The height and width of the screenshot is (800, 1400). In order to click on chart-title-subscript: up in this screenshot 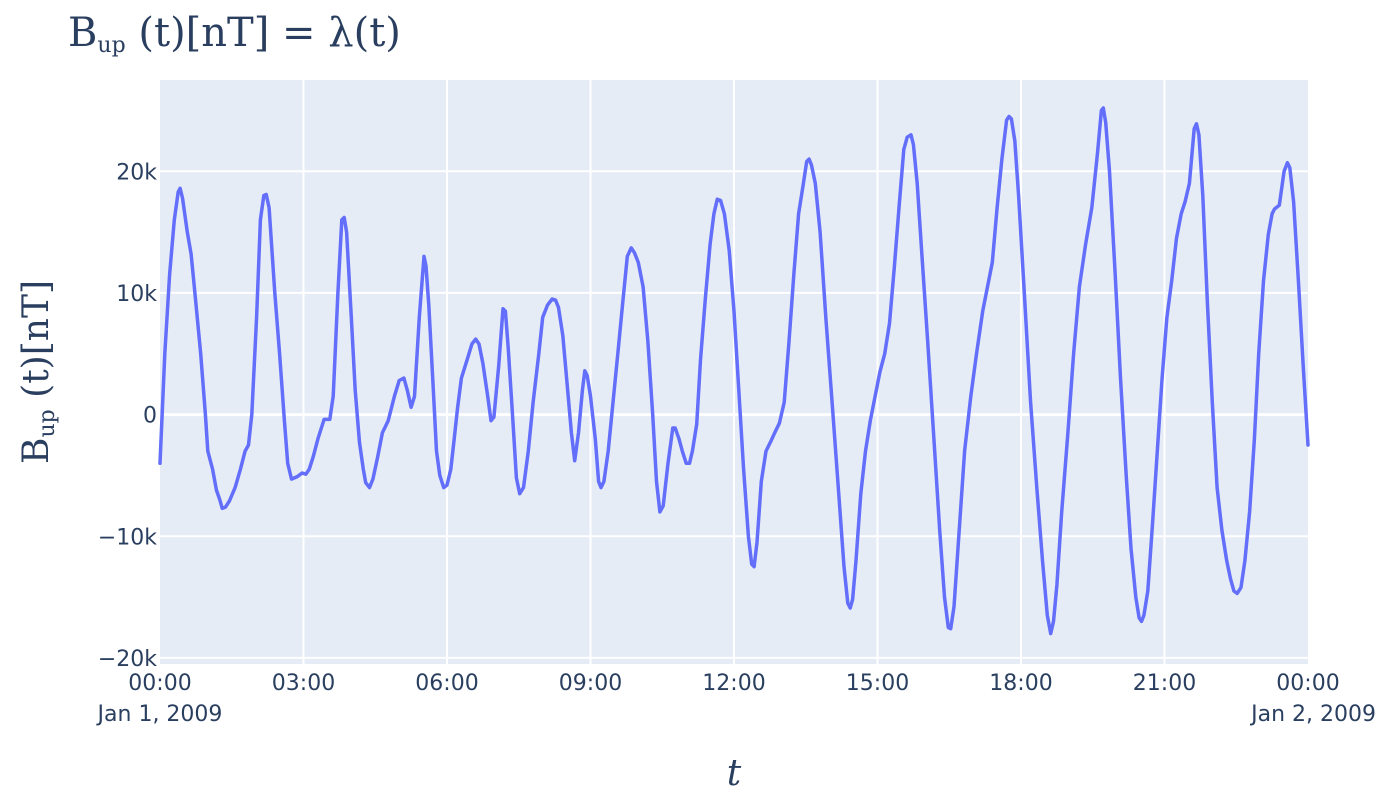, I will do `click(111, 45)`.